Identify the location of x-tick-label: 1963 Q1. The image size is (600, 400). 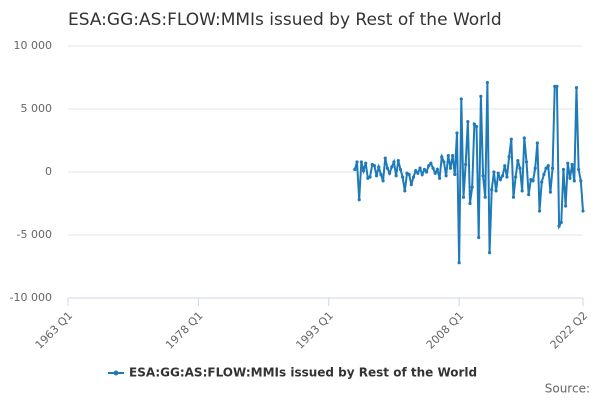
(54, 330).